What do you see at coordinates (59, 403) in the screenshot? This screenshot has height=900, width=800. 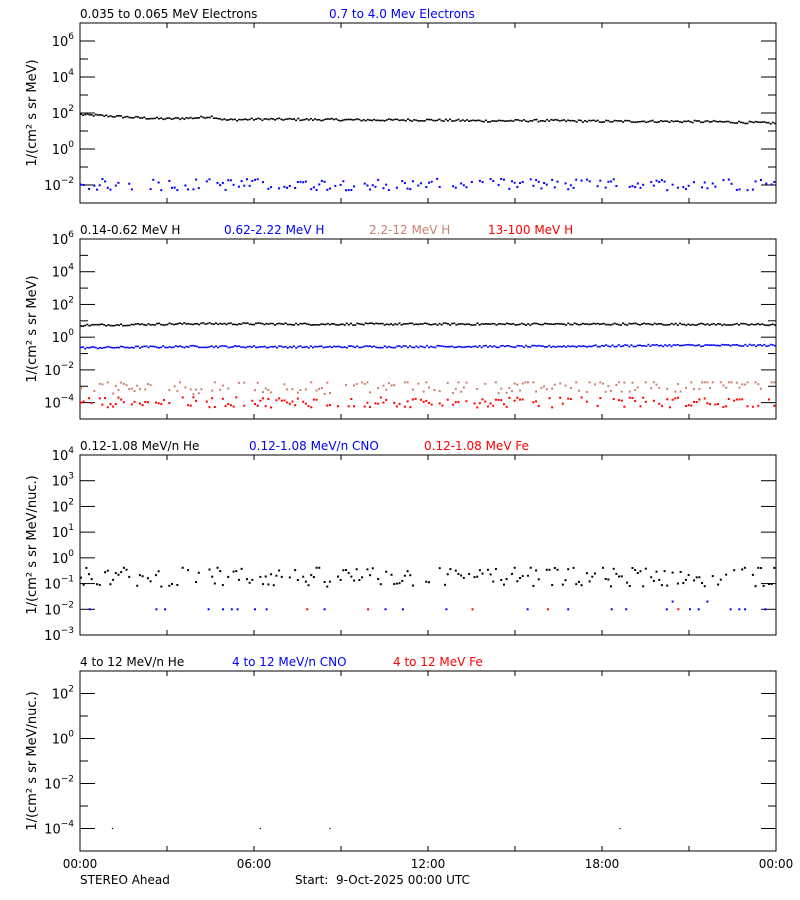 I see `y-tick-label: 10⁻⁴` at bounding box center [59, 403].